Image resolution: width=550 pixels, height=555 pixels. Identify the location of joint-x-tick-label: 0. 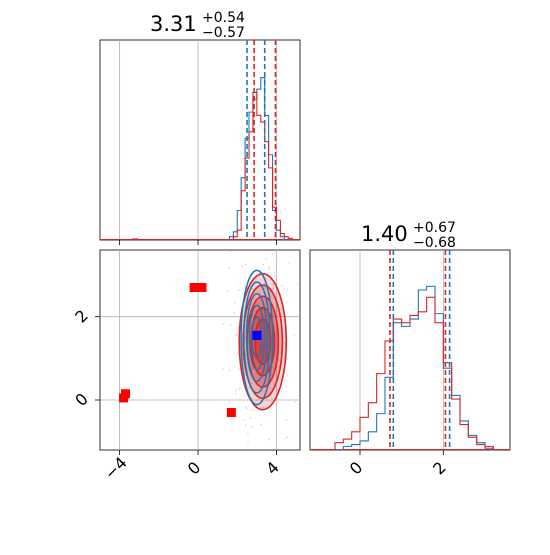
(194, 468).